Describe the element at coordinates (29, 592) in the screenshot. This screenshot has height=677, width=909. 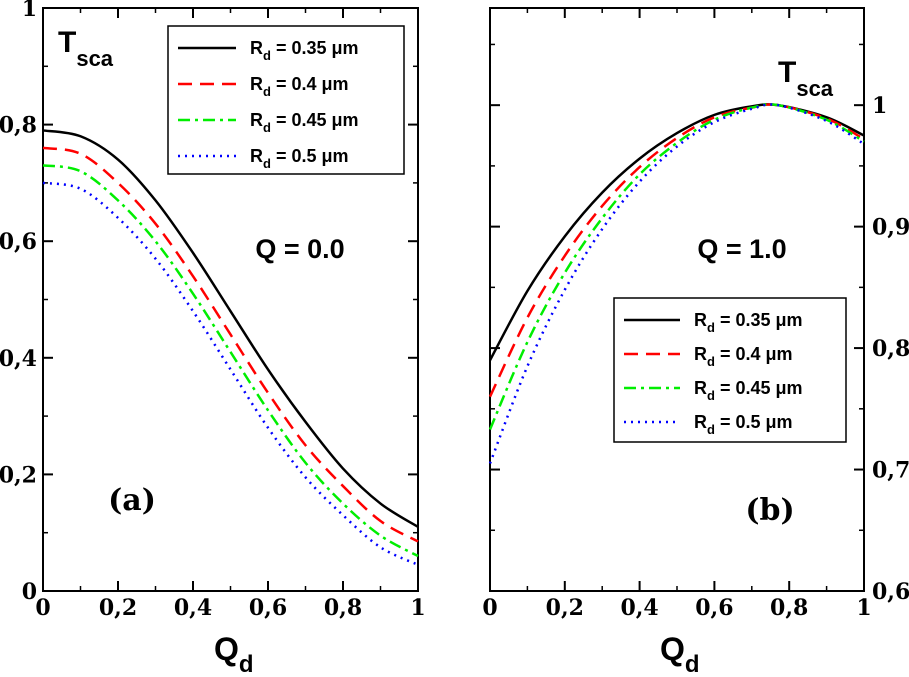
I see `y-tick-label: 0` at that location.